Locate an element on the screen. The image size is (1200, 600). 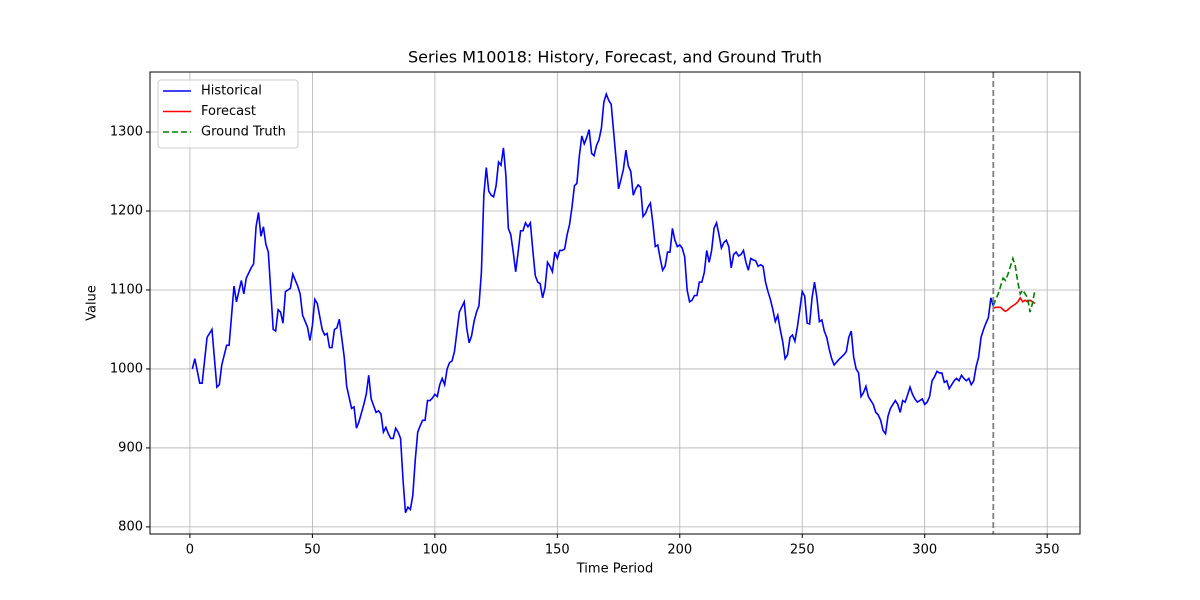
legend-box is located at coordinates (228, 114).